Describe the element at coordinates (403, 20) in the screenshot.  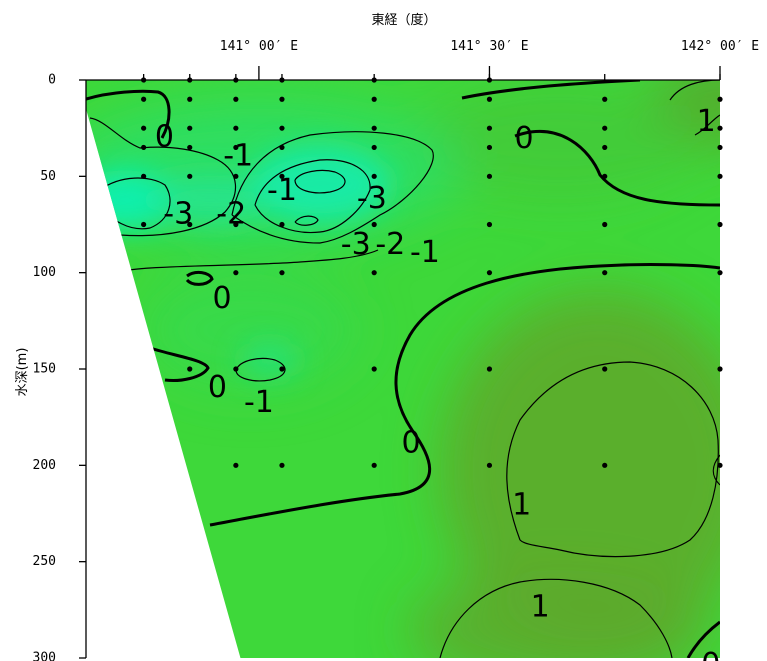
I see `x-axis-title: 東経（度）` at that location.